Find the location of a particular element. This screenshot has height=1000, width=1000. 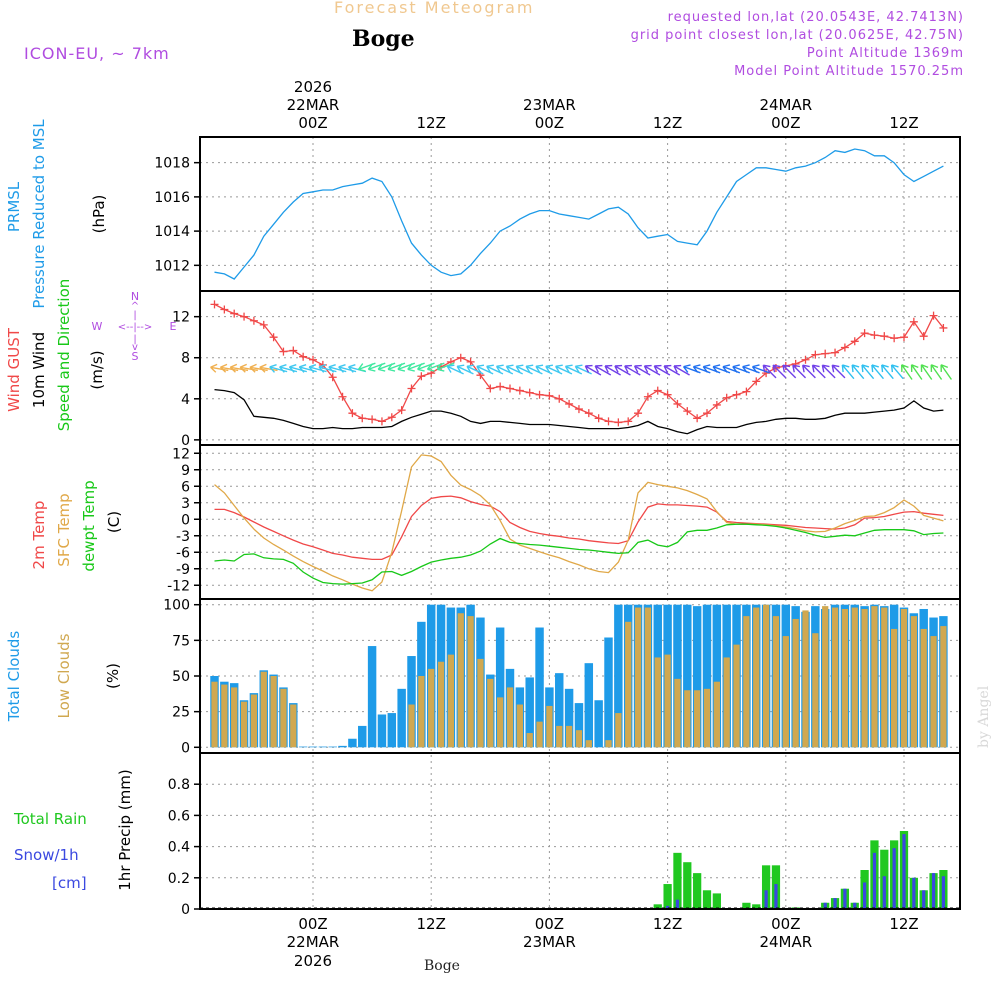

pressure-panel-frame is located at coordinates (580, 214).